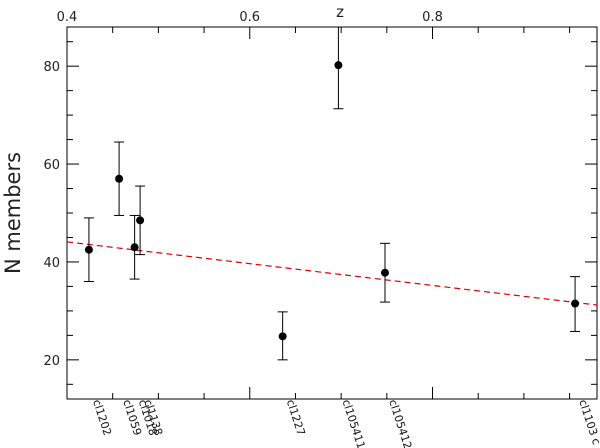 The width and height of the screenshot is (600, 448). I want to click on point-label: cl1227, so click(296, 417).